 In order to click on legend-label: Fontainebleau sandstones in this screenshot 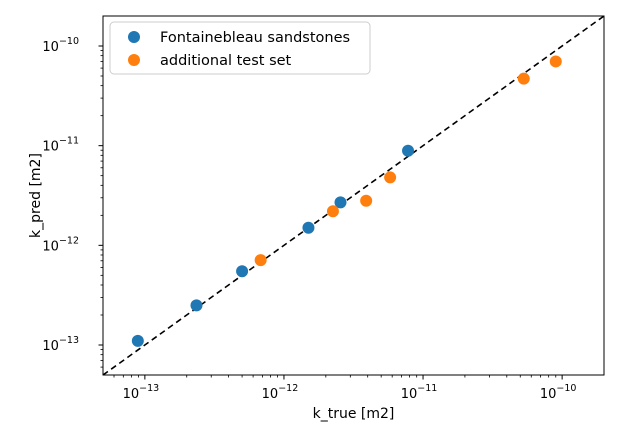, I will do `click(255, 38)`.